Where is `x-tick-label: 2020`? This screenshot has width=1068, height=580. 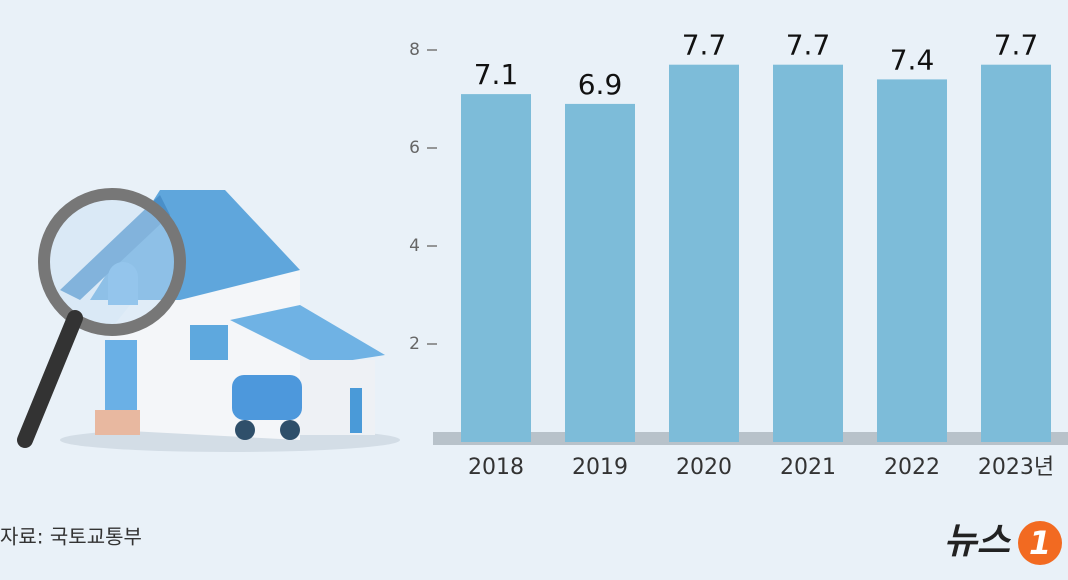
x-tick-label: 2020 is located at coordinates (704, 467).